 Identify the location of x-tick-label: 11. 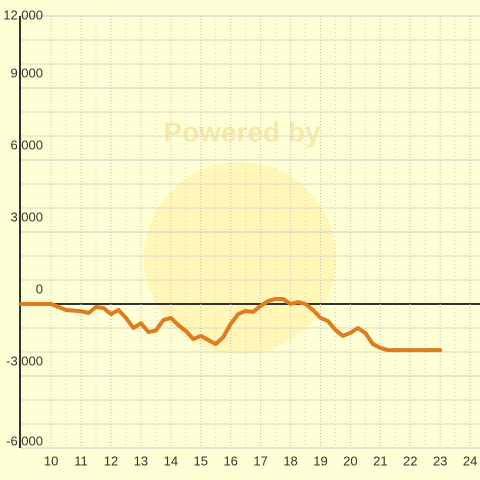
(81, 460).